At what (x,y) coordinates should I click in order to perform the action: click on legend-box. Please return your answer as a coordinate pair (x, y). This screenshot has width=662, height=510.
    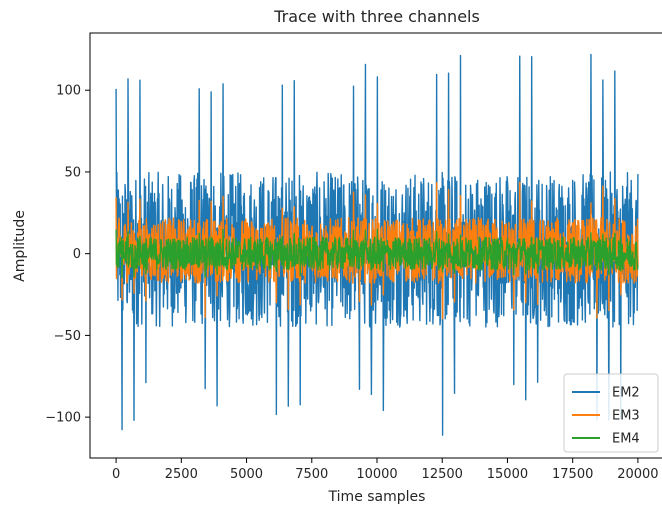
    Looking at the image, I should click on (611, 413).